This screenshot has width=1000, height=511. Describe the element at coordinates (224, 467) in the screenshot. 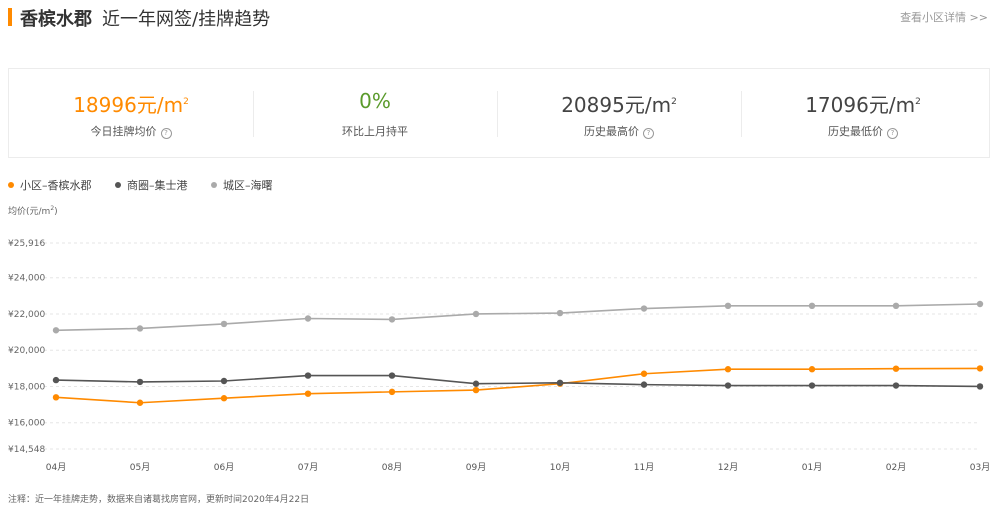

I see `x-tick-label: 06月` at that location.